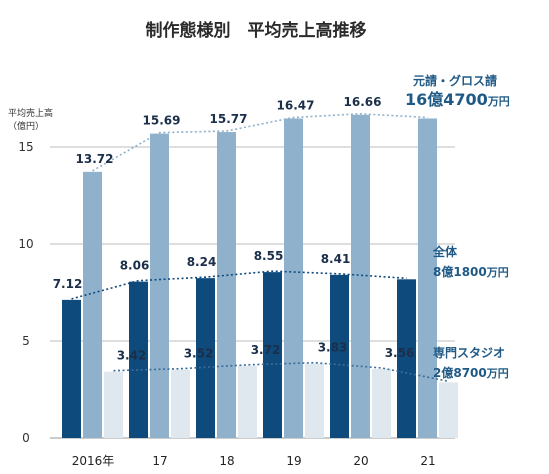 The image size is (549, 474). I want to click on annotation-prime: 元請・グロス請 16億4700万円, so click(457, 91).